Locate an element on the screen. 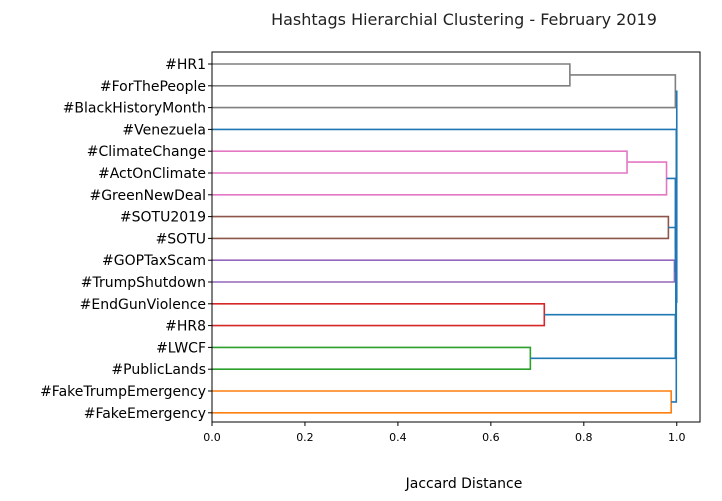 This screenshot has width=722, height=501. leaf-label: #PublicLands is located at coordinates (158, 370).